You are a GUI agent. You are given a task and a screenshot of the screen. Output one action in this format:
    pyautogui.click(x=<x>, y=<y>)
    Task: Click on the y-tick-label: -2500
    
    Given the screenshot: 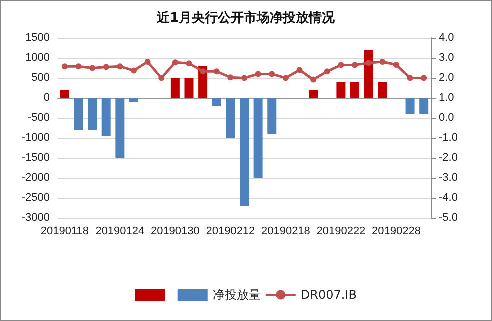 What is the action you would take?
    pyautogui.click(x=36, y=198)
    